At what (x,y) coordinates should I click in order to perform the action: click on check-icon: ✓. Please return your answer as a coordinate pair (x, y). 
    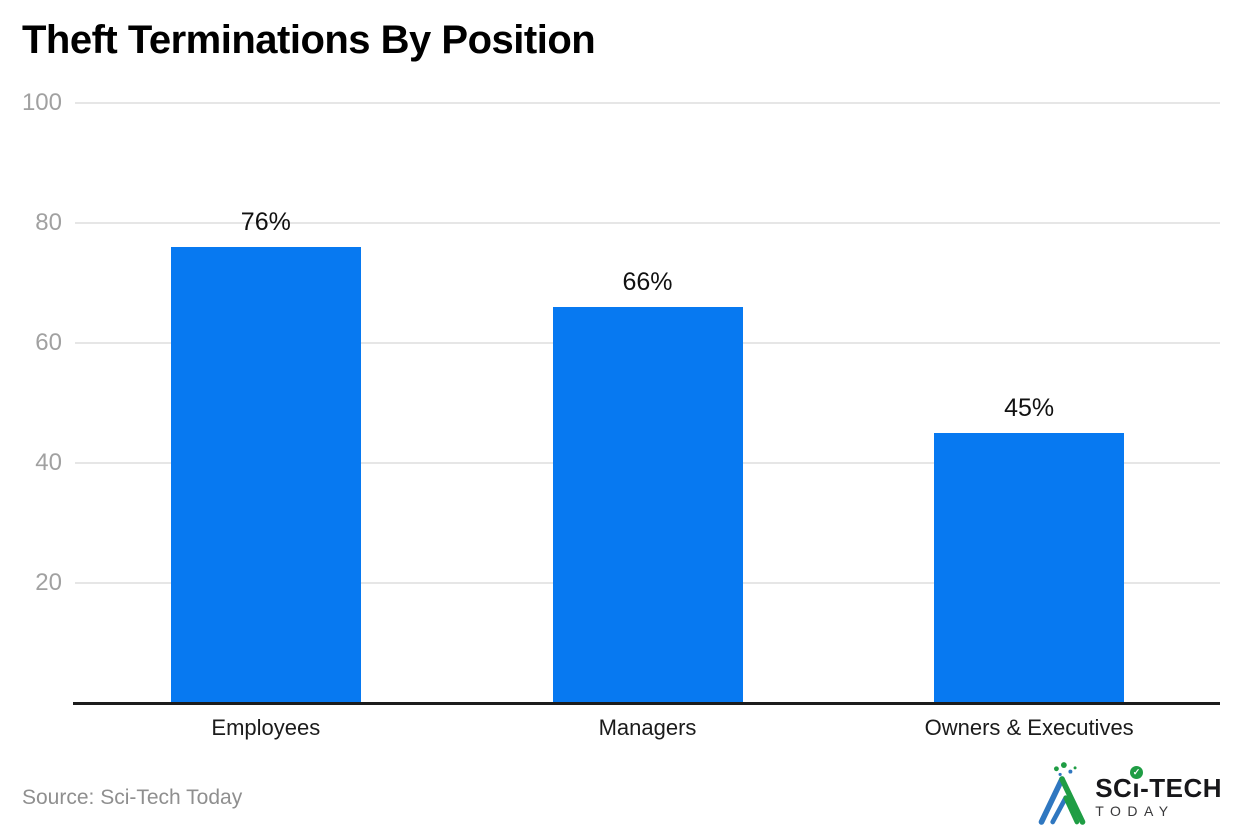
    Looking at the image, I should click on (1137, 772).